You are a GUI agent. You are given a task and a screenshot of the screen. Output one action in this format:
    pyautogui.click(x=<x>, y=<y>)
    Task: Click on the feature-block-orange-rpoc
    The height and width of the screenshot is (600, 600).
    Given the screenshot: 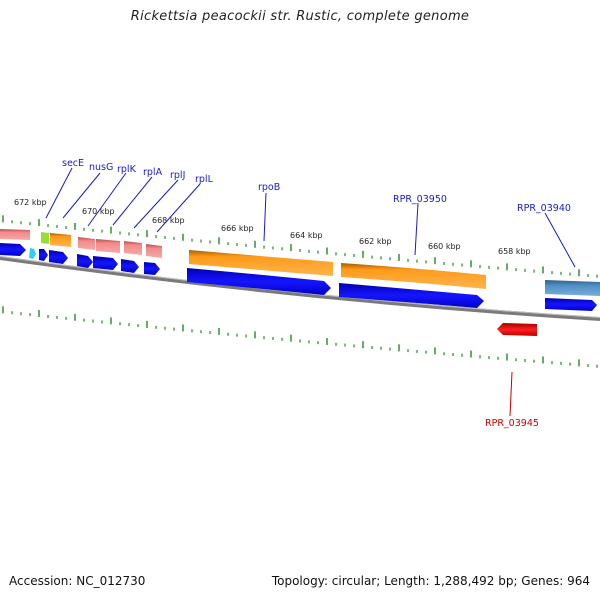 What is the action you would take?
    pyautogui.click(x=413, y=276)
    